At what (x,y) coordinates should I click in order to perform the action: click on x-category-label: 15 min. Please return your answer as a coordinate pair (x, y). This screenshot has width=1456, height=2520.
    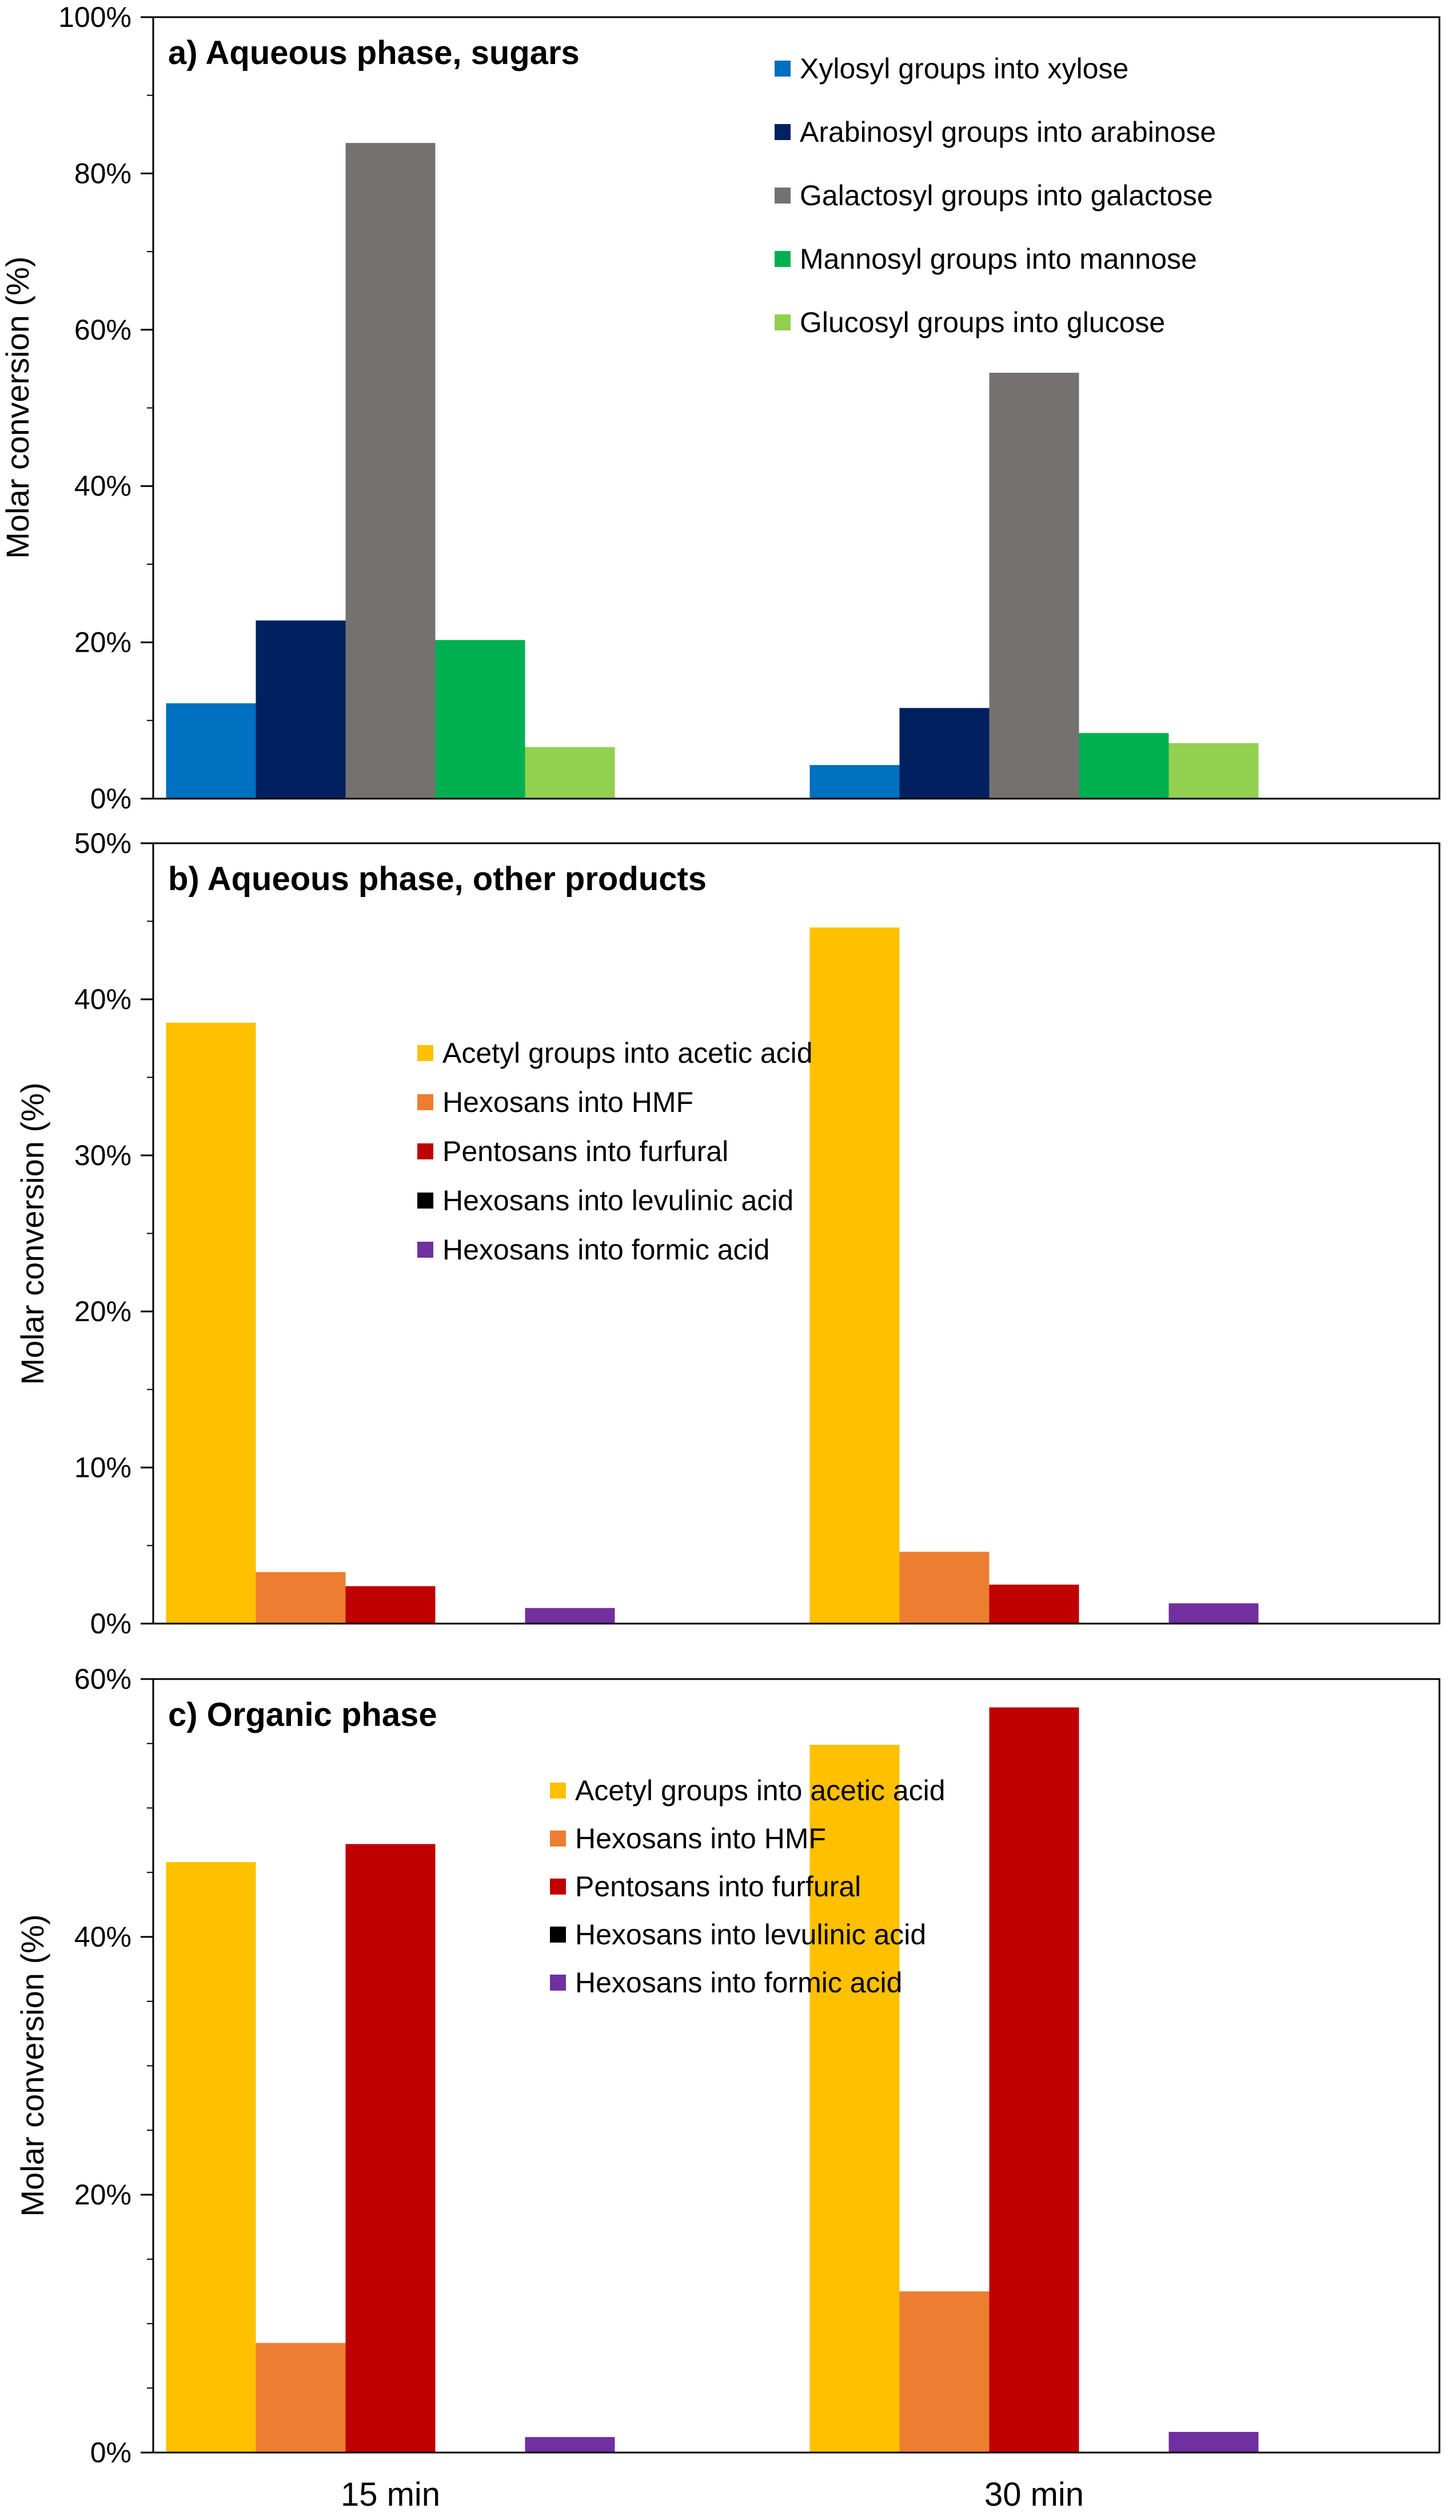
    Looking at the image, I should click on (390, 2494).